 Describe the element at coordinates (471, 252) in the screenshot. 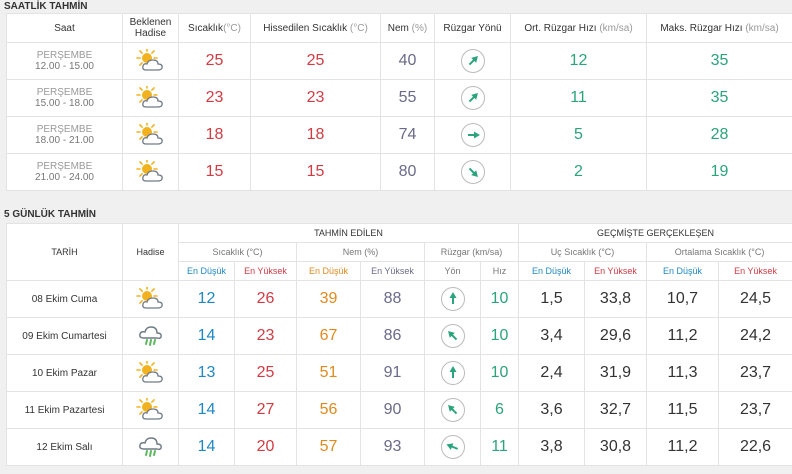

I see `header-wind: Rüzgar (km/sa)` at that location.